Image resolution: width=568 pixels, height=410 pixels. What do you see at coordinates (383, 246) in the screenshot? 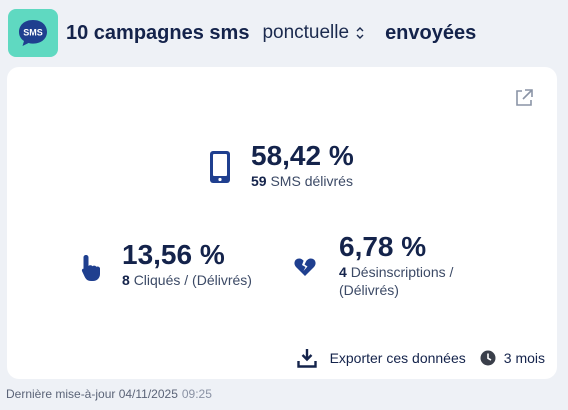
I see `unsubscribe-rate: 6,78 %` at bounding box center [383, 246].